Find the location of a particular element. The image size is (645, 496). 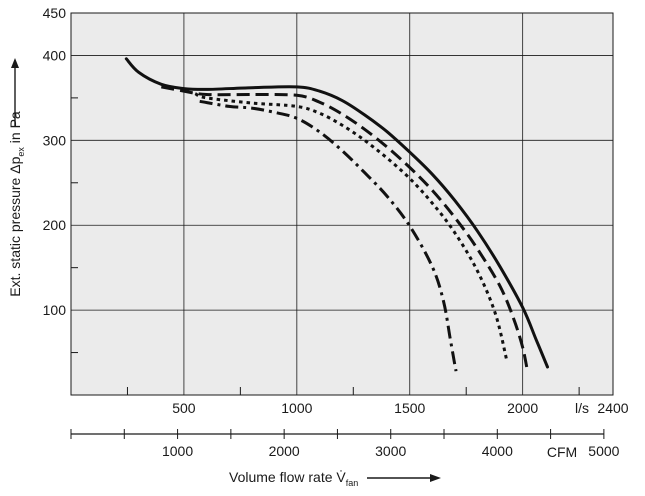

y-tick-label-2: 300 is located at coordinates (55, 140).